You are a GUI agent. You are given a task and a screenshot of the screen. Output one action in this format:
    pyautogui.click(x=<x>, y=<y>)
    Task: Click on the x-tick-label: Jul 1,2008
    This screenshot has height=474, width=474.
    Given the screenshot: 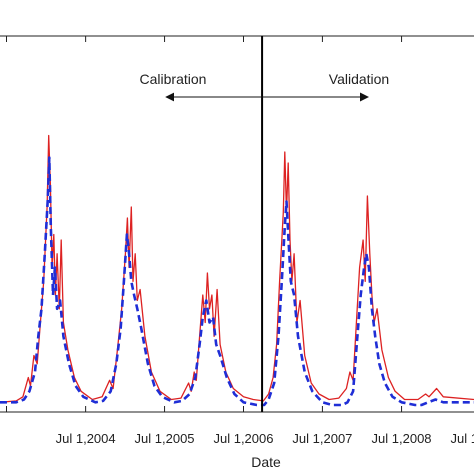 What is the action you would take?
    pyautogui.click(x=402, y=438)
    